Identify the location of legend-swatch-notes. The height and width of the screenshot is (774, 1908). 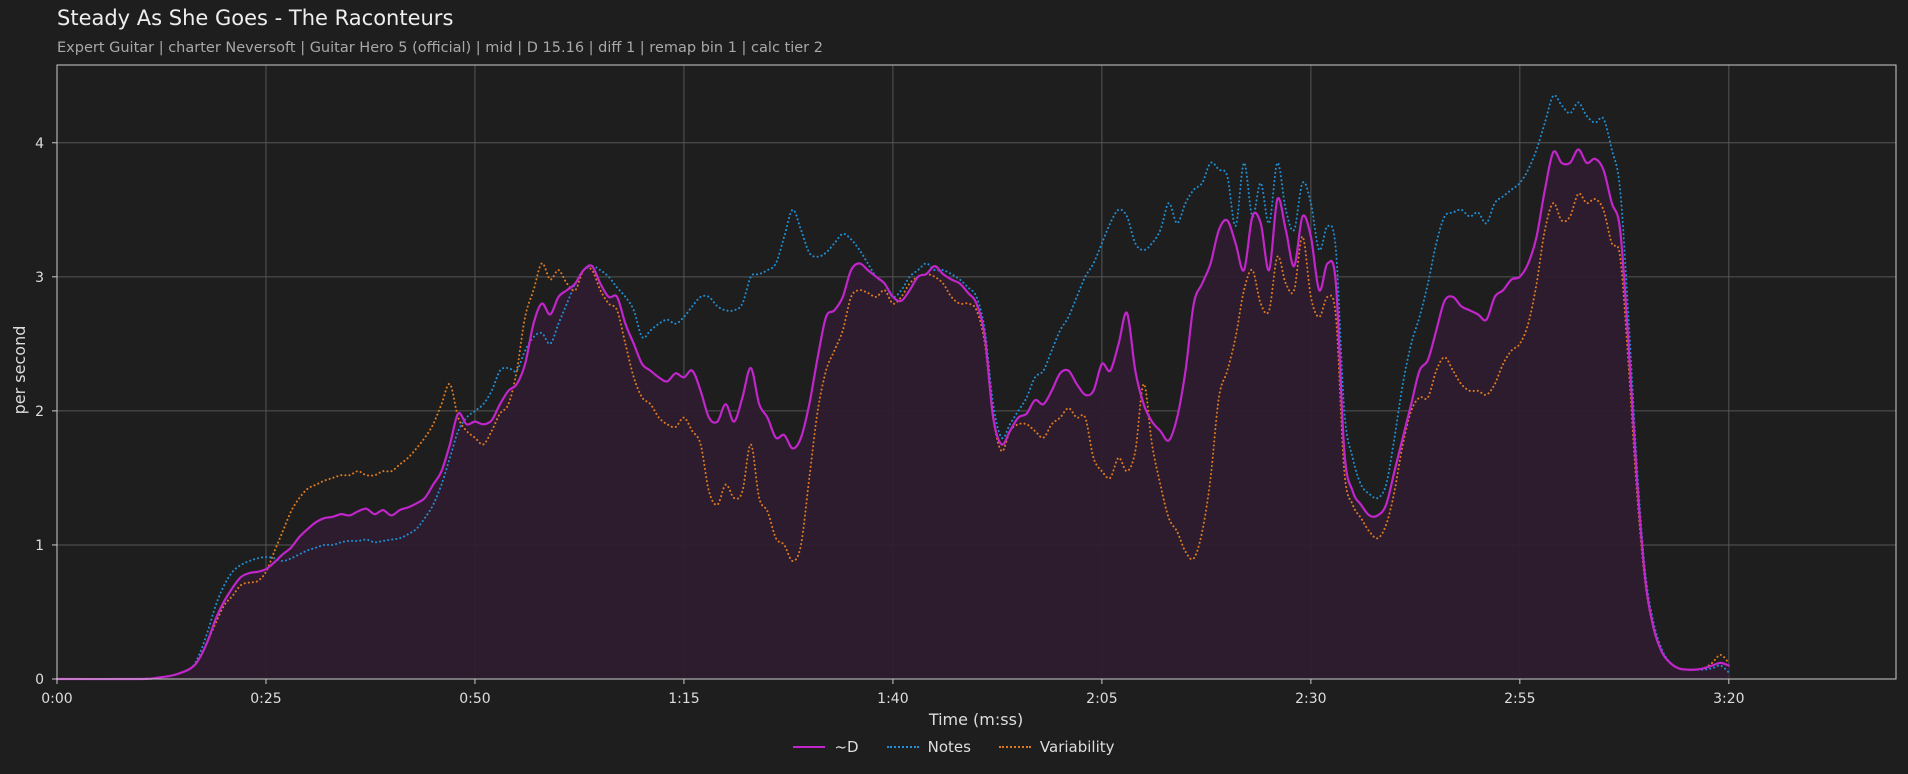
(902, 747).